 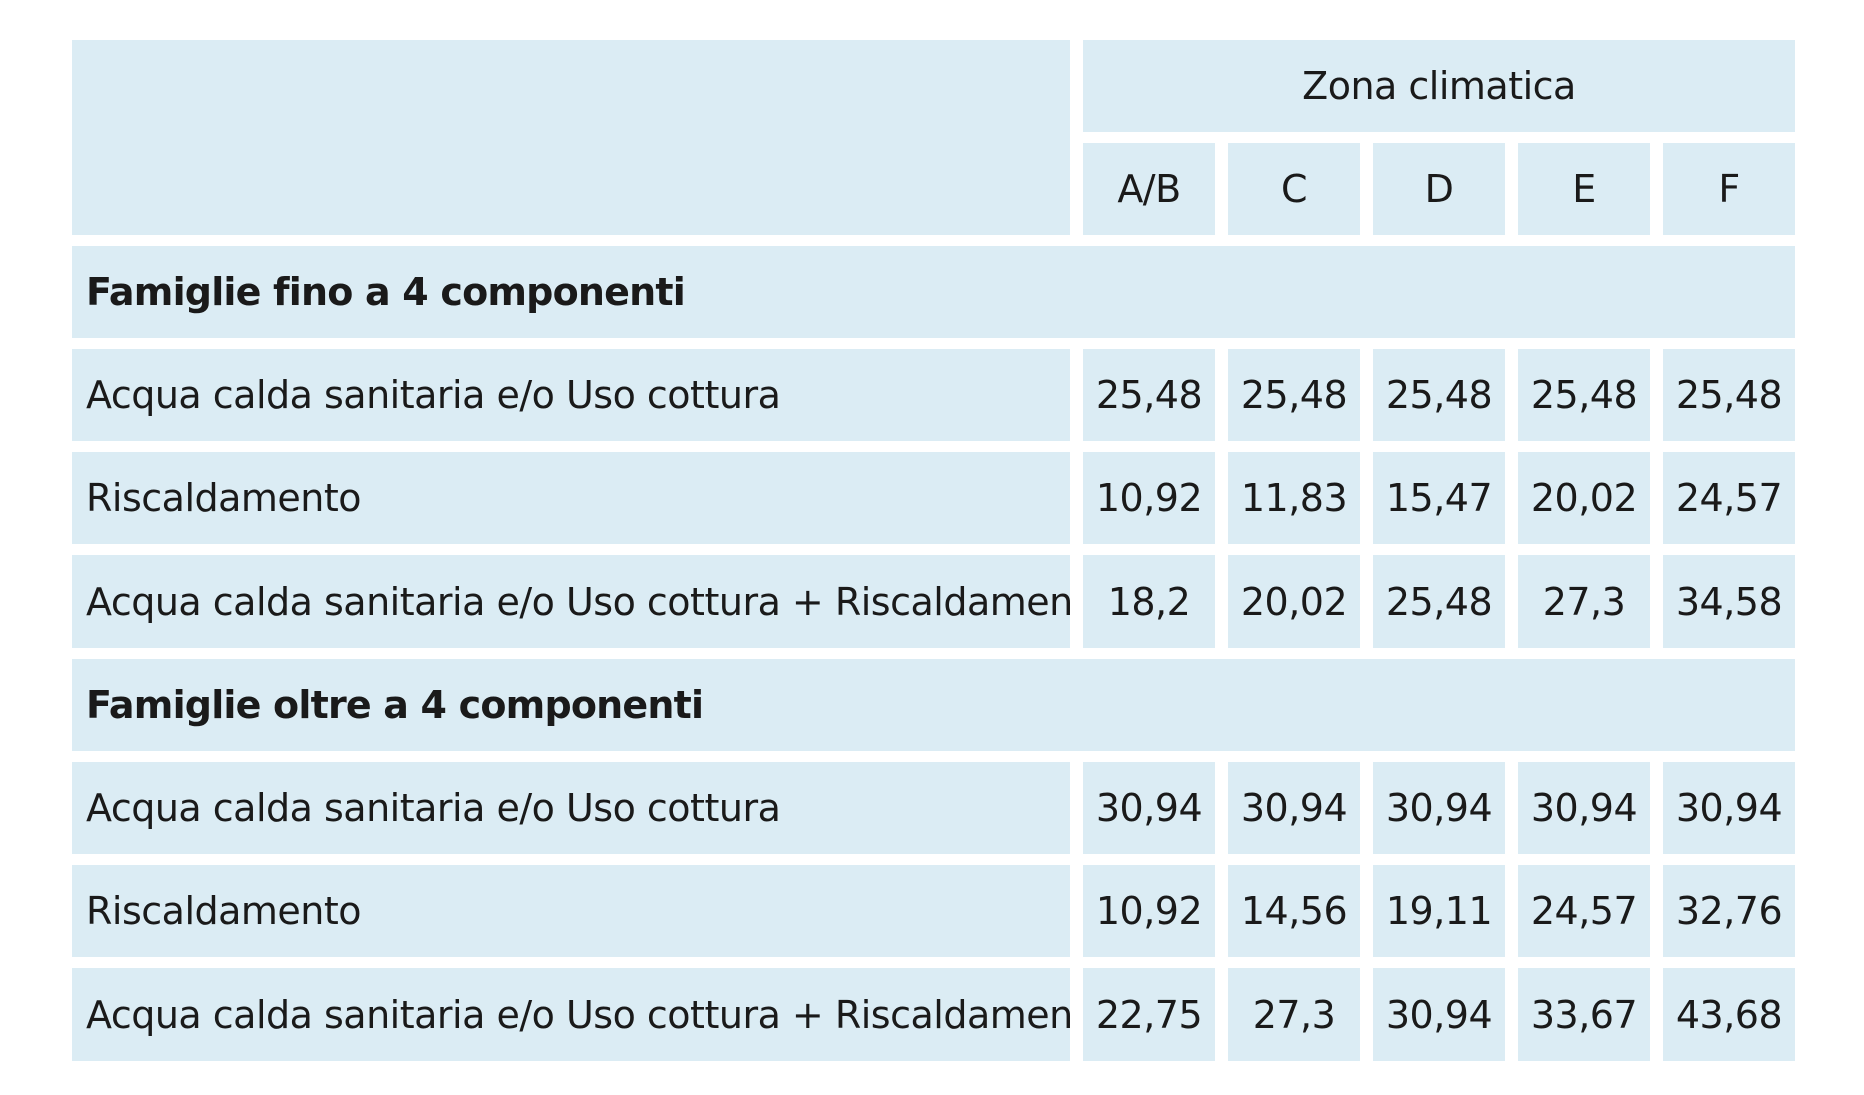 What do you see at coordinates (1584, 189) in the screenshot?
I see `header-zone-e: E` at bounding box center [1584, 189].